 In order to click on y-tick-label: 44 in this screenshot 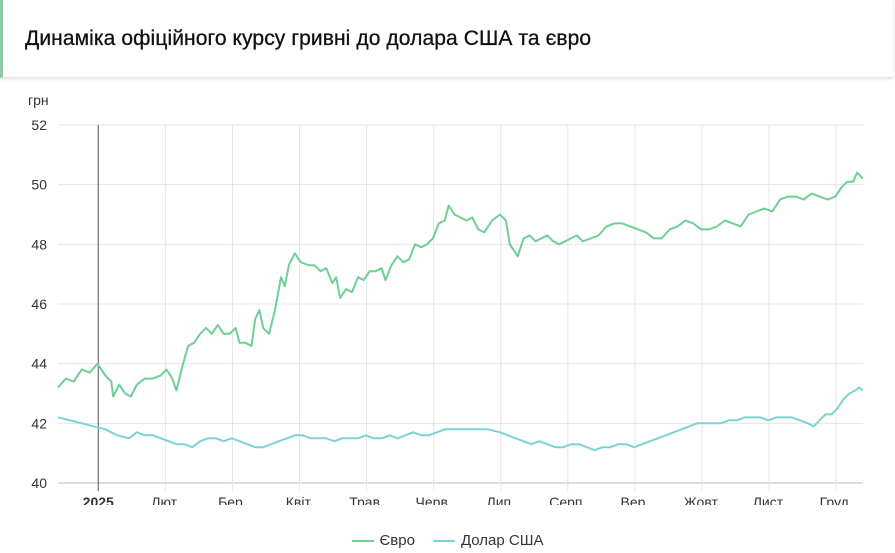, I will do `click(39, 364)`.